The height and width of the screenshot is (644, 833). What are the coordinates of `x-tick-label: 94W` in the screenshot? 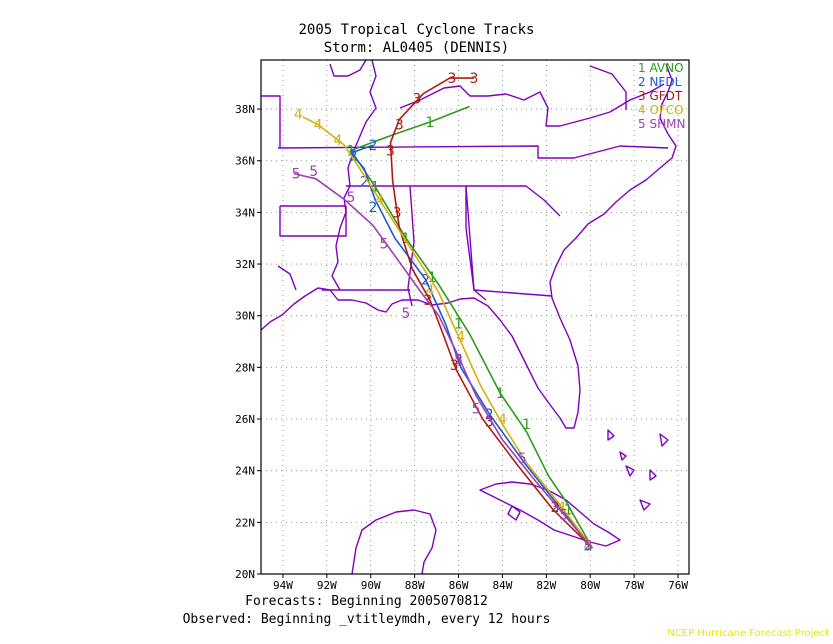 It's located at (283, 585).